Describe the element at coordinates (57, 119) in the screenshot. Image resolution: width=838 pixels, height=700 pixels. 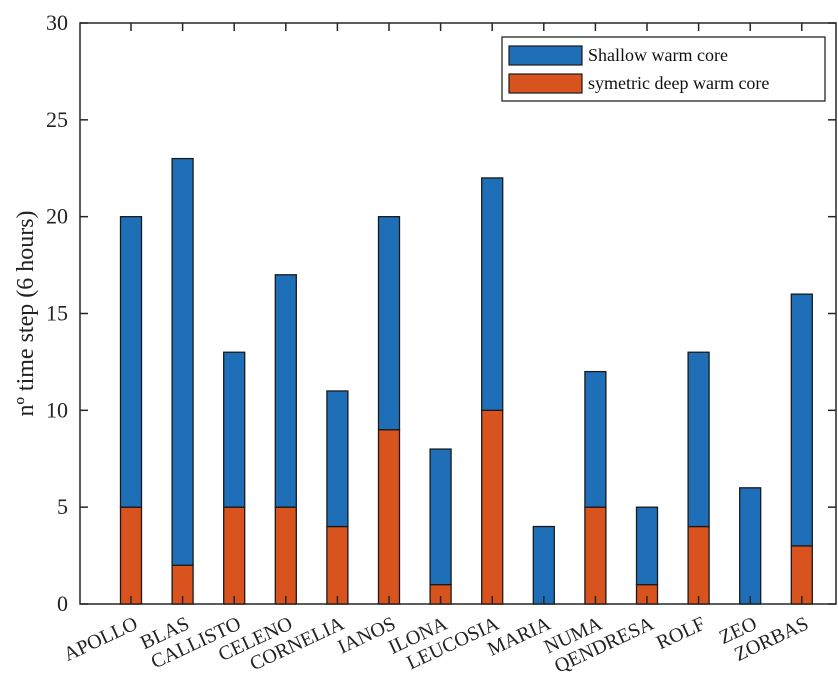
I see `y-tick-label: 25` at that location.